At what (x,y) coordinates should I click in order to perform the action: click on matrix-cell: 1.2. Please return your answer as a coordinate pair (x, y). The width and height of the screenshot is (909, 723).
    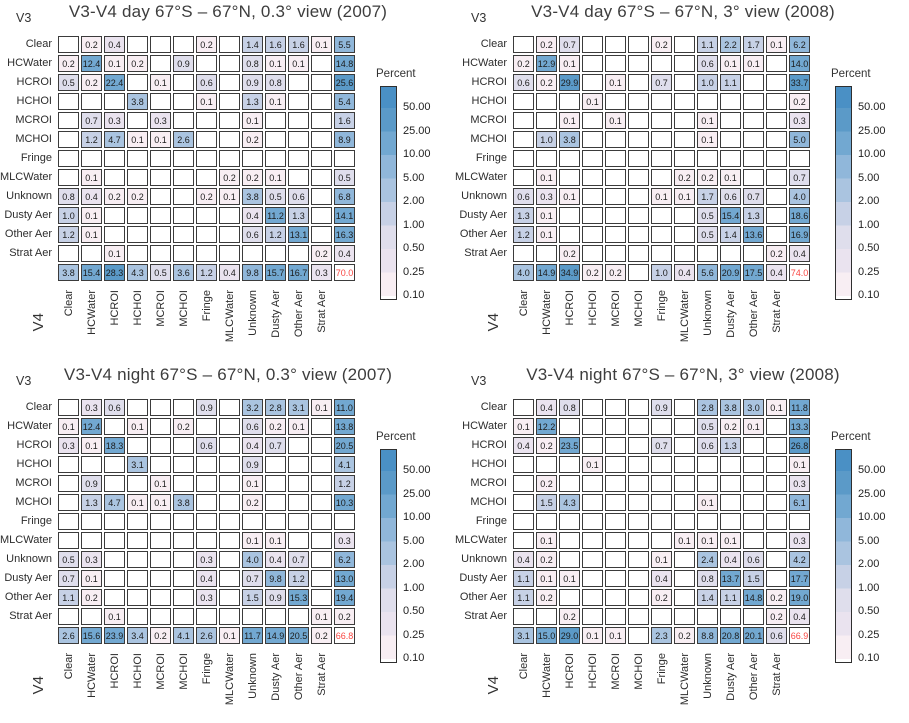
    Looking at the image, I should click on (275, 234).